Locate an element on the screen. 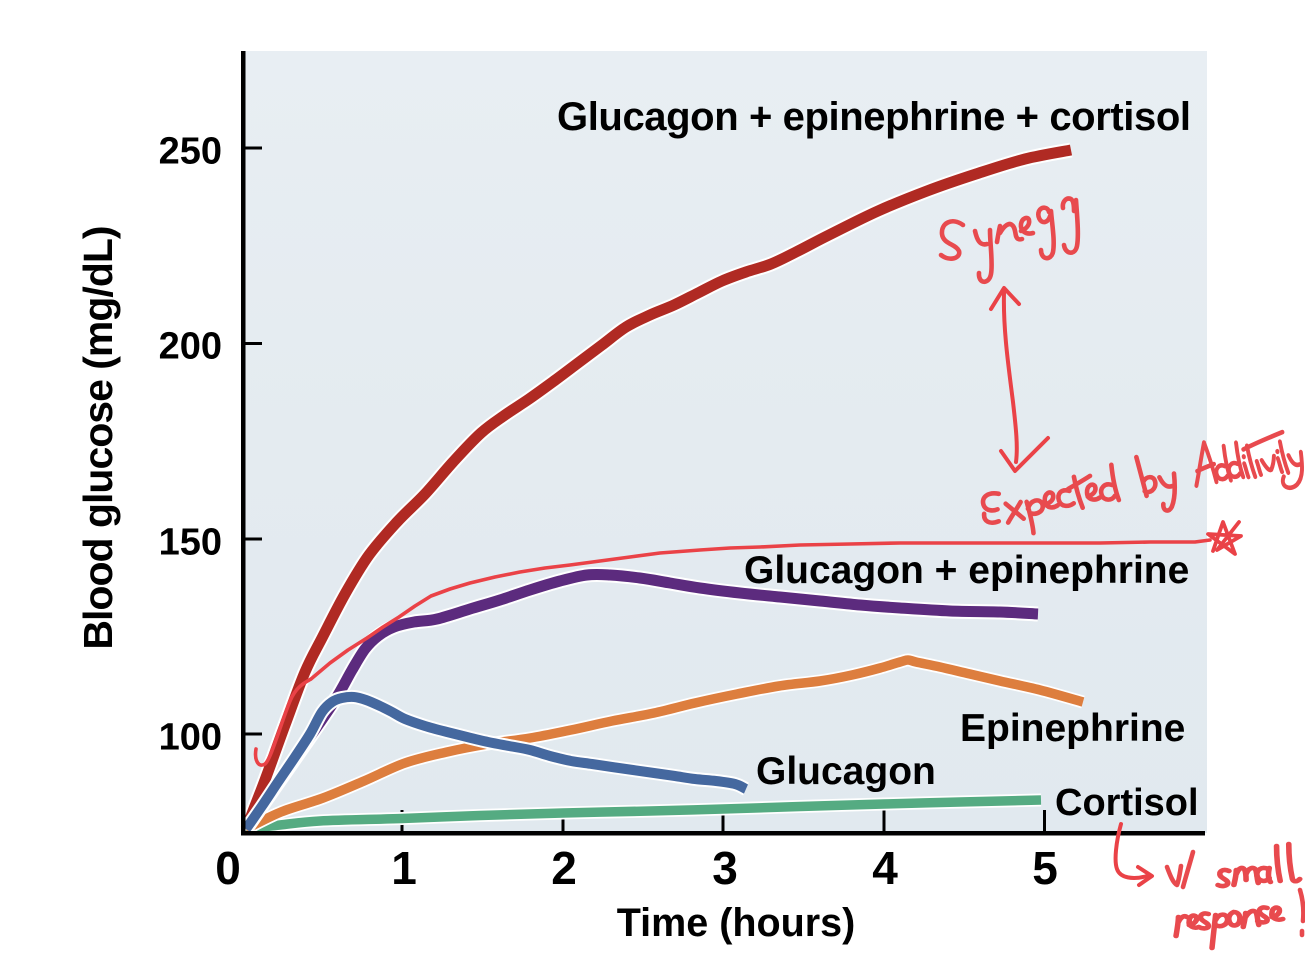 This screenshot has width=1305, height=954. svg-text: 1 is located at coordinates (404, 868).